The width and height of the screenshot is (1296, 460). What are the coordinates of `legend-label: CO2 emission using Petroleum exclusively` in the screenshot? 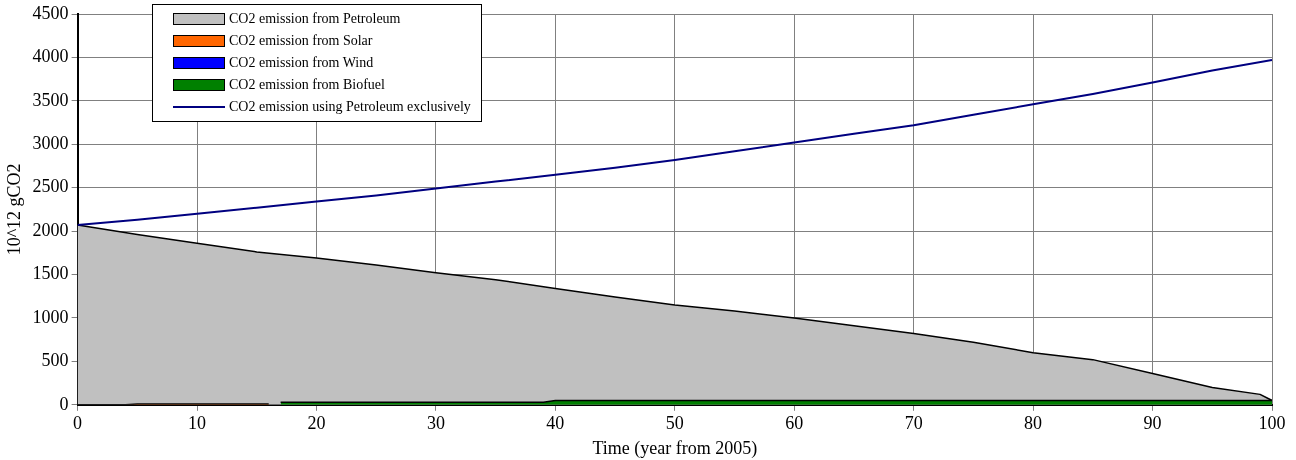 It's located at (350, 107).